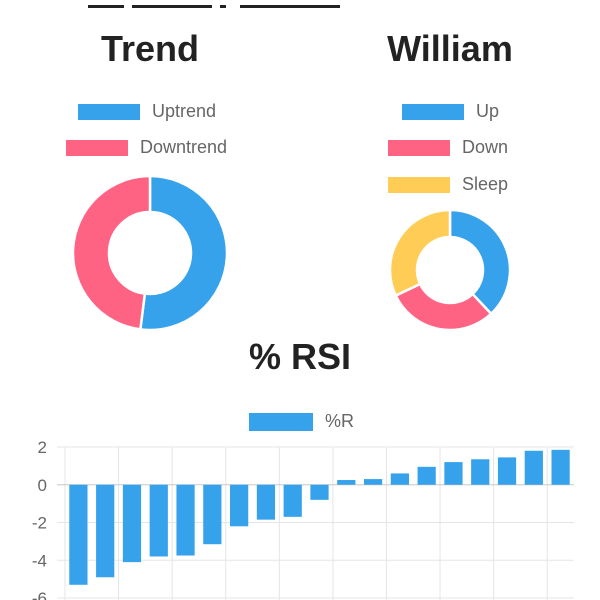 The width and height of the screenshot is (600, 600). I want to click on legend-item-r: %R, so click(301, 421).